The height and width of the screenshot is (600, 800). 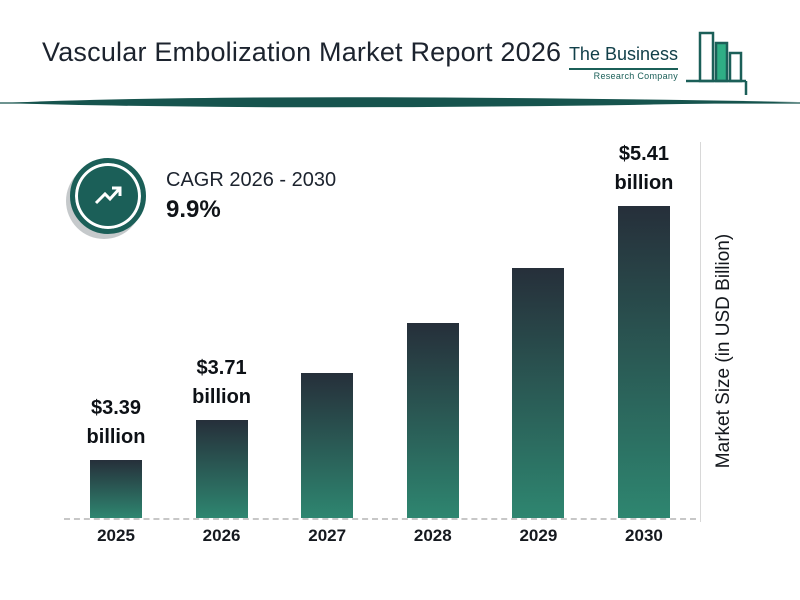 I want to click on bar-column: $5.41 billion, so click(x=644, y=329).